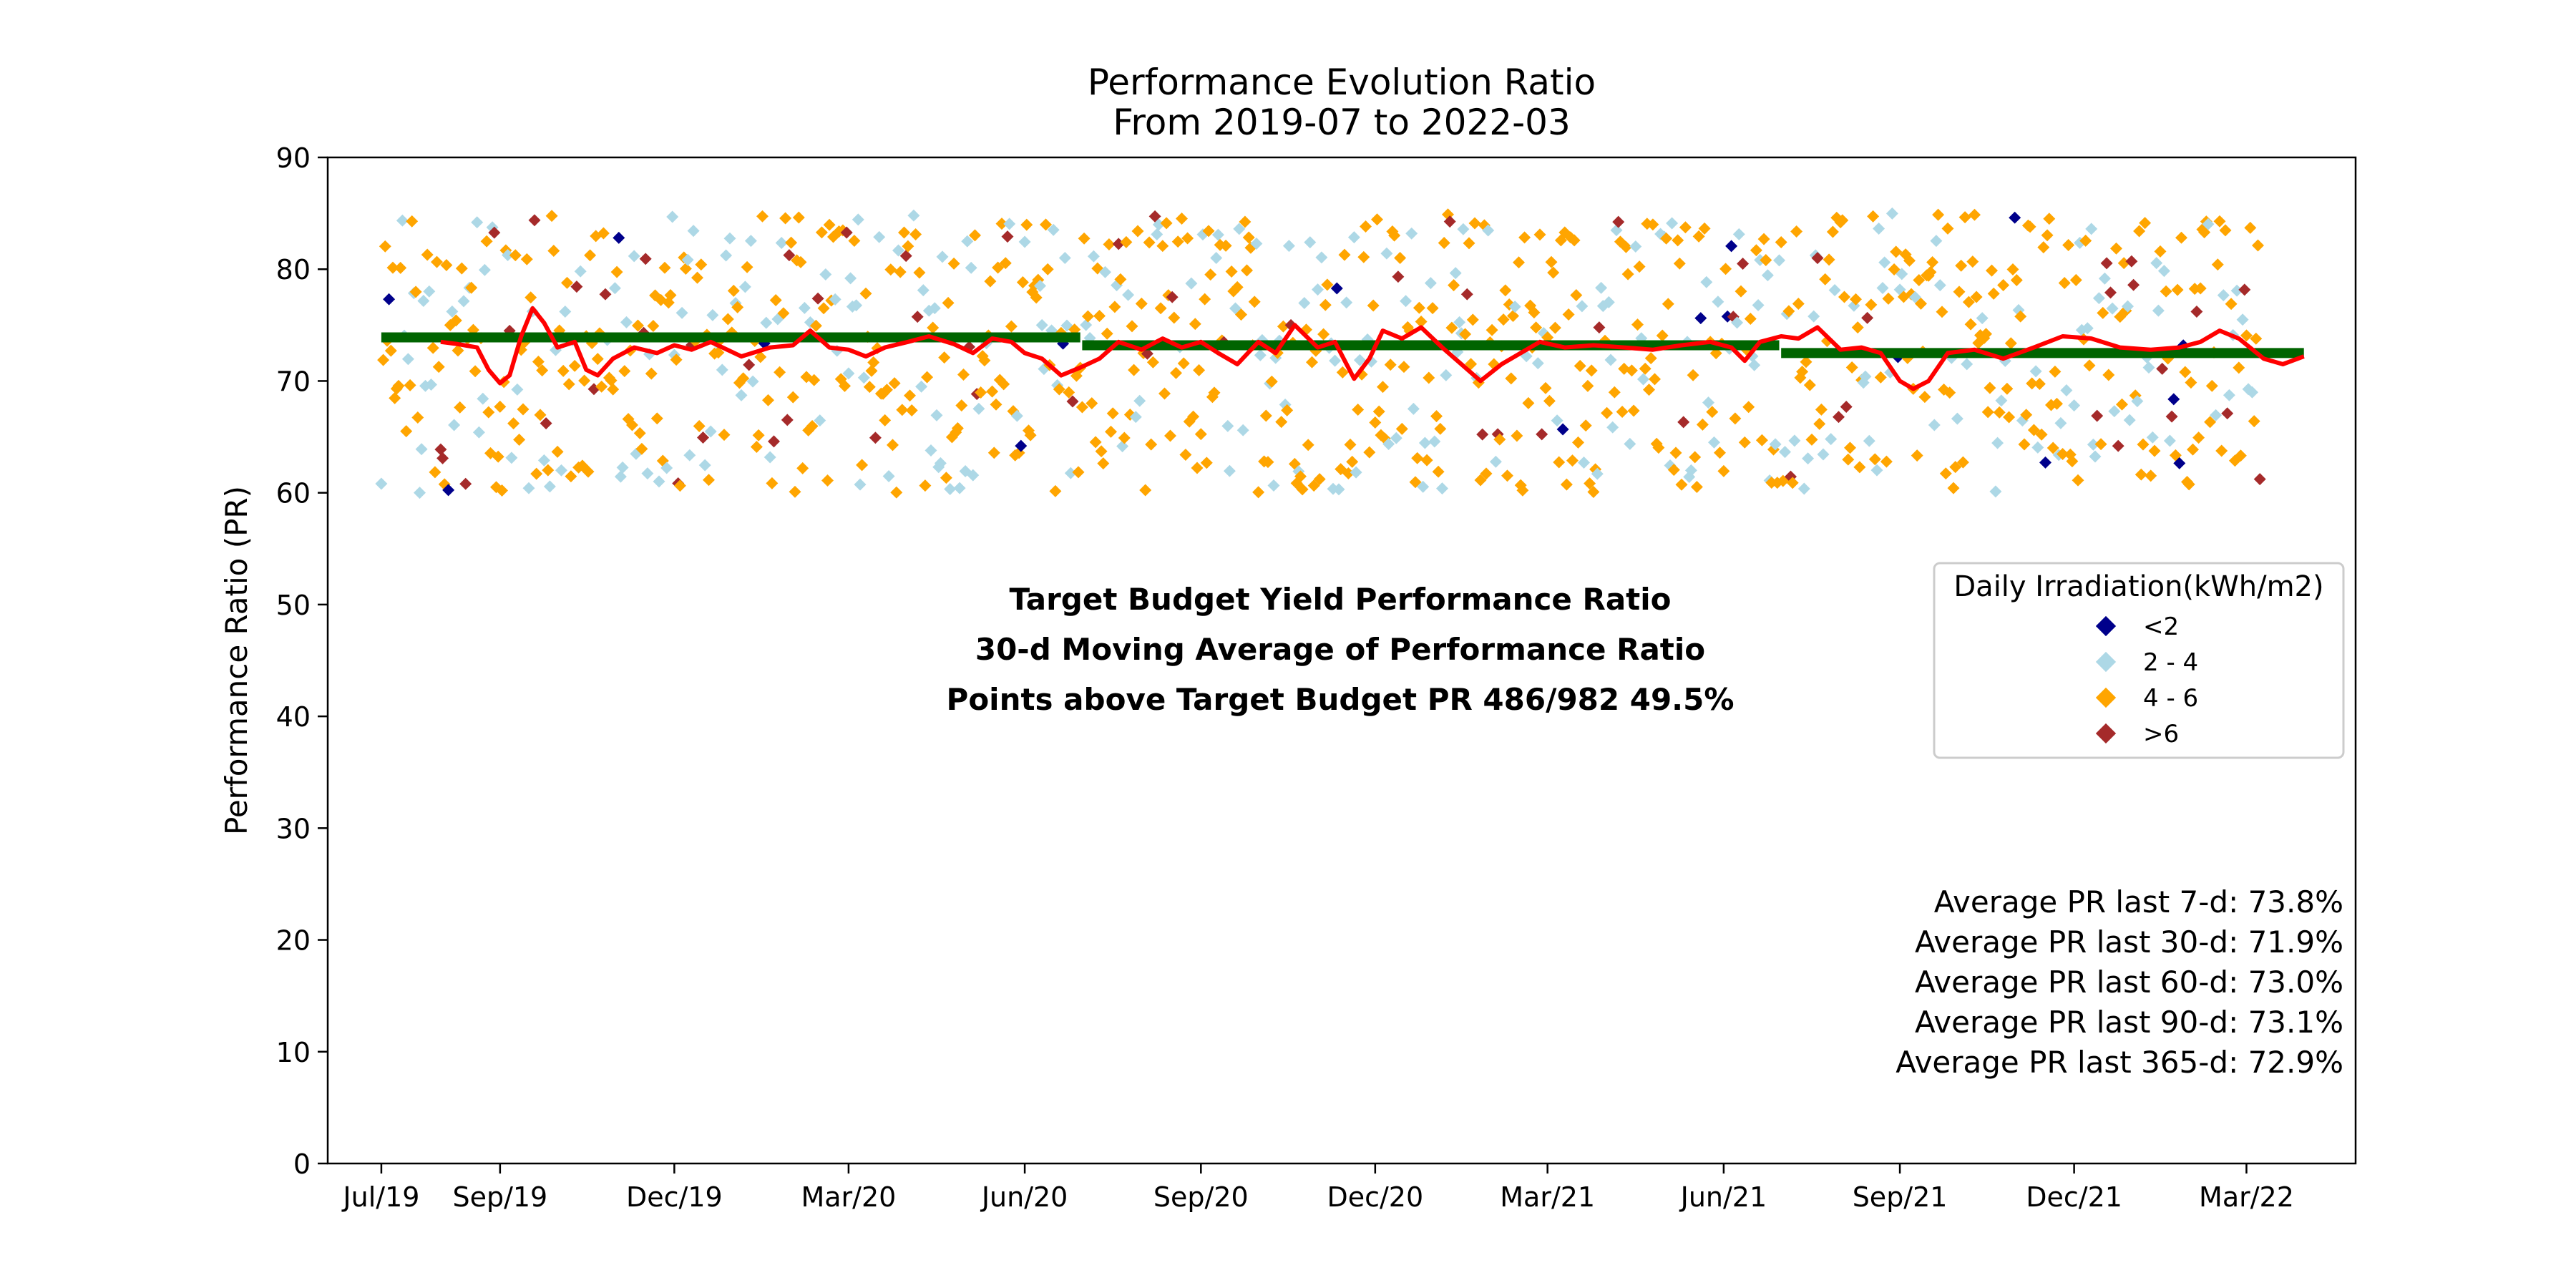  What do you see at coordinates (1342, 82) in the screenshot?
I see `chart-title: Performance Evolution Ratio` at bounding box center [1342, 82].